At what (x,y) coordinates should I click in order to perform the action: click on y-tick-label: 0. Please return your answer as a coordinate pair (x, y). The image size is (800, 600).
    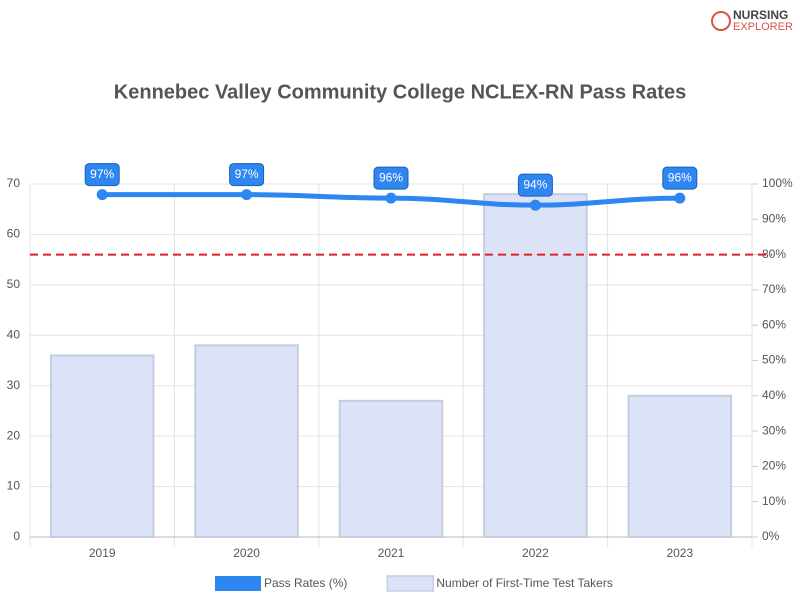
    Looking at the image, I should click on (16, 536).